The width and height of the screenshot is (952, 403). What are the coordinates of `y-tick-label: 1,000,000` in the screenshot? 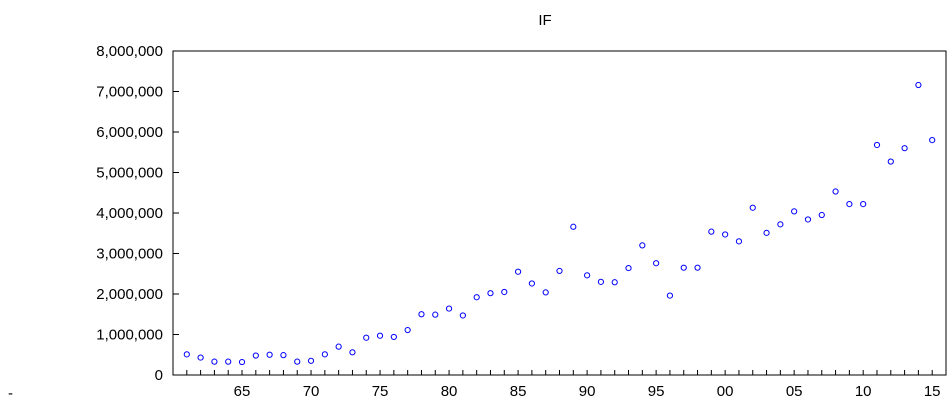 It's located at (129, 335).